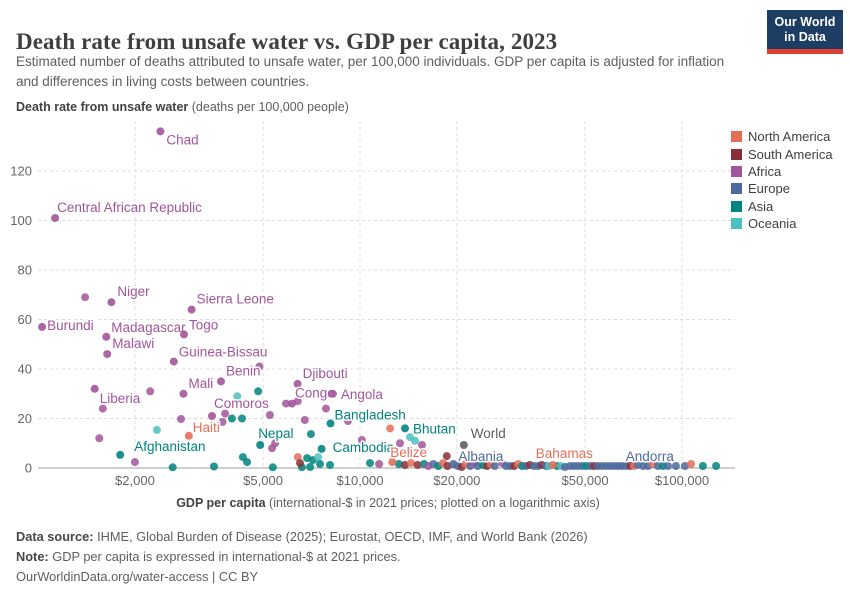 The image size is (850, 600). I want to click on data-point-comoros, so click(212, 416).